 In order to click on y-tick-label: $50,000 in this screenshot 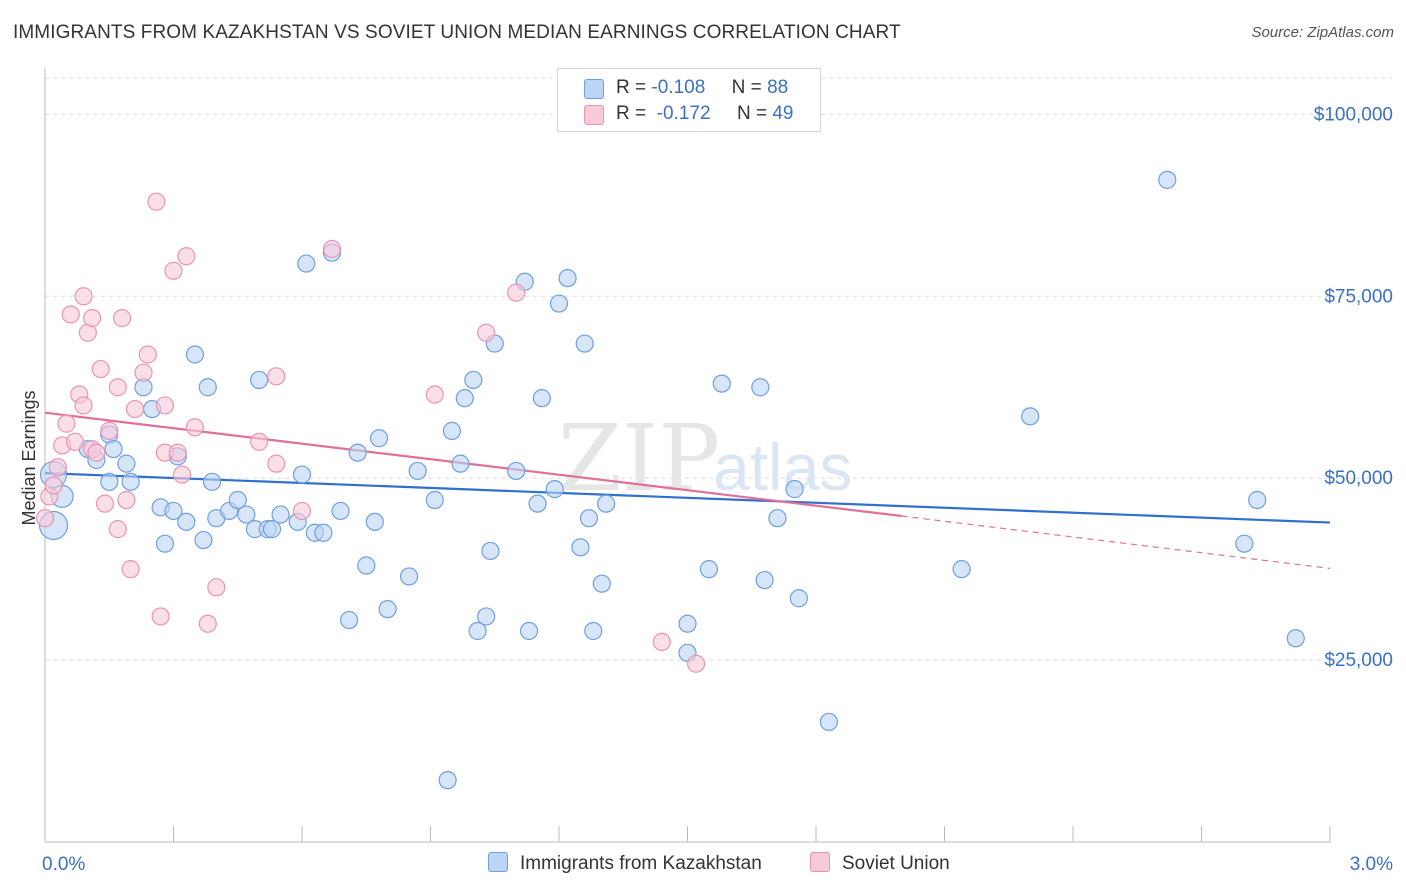, I will do `click(1358, 478)`.